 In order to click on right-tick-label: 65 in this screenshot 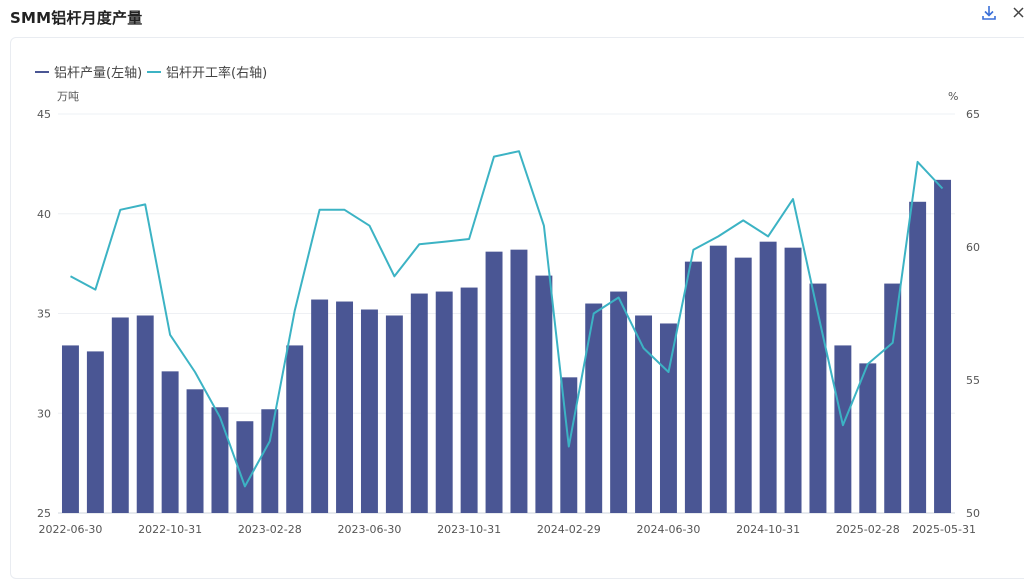, I will do `click(973, 114)`.